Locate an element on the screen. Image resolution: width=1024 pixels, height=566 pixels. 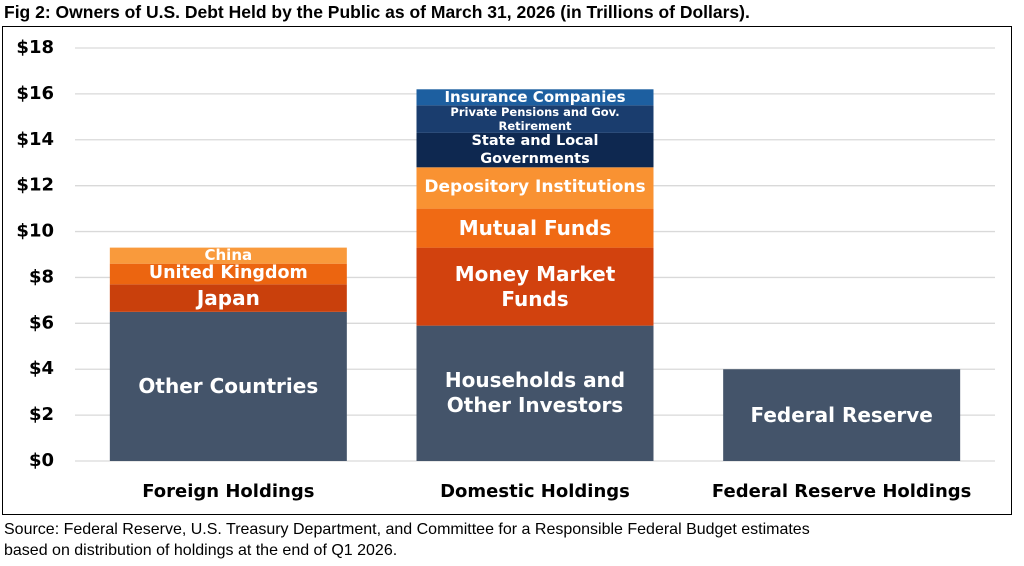
segment-label-box: China is located at coordinates (228, 255).